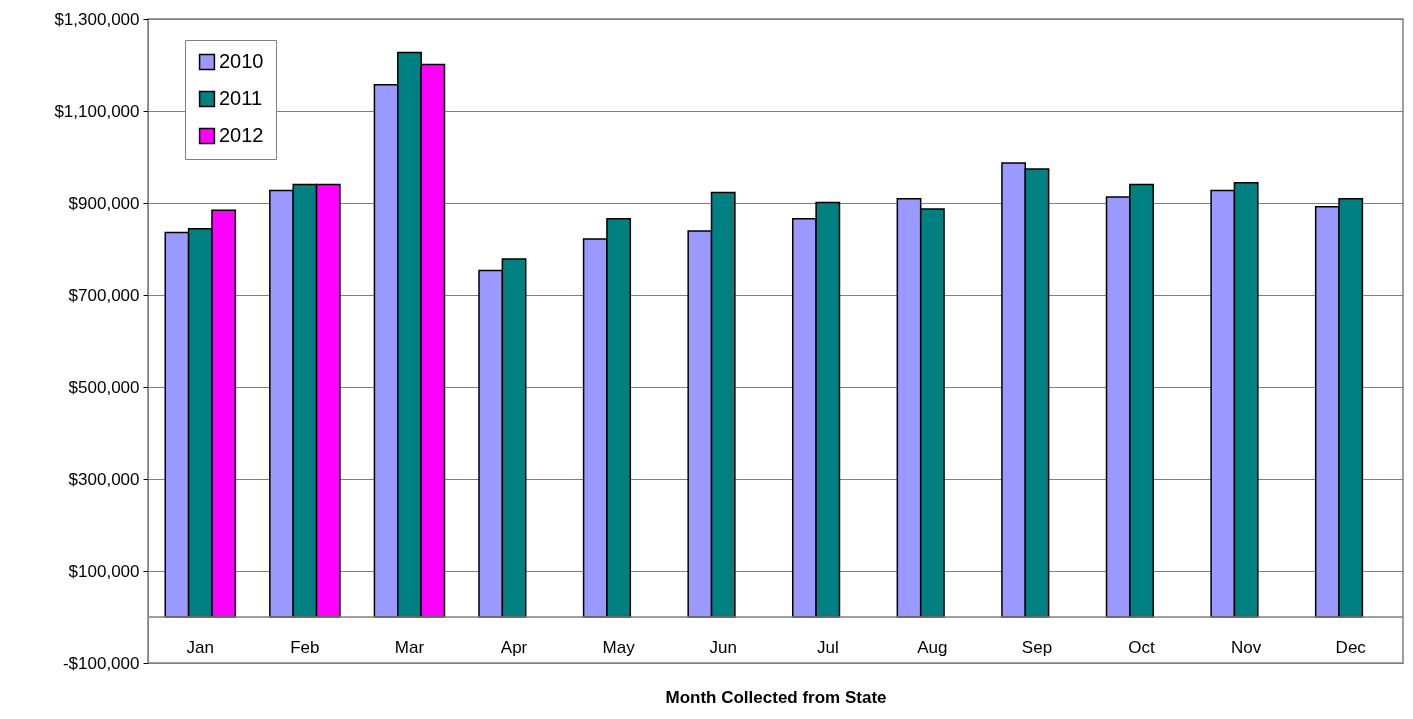 Image resolution: width=1413 pixels, height=719 pixels. Describe the element at coordinates (1246, 647) in the screenshot. I see `x-tick-label: Nov` at that location.